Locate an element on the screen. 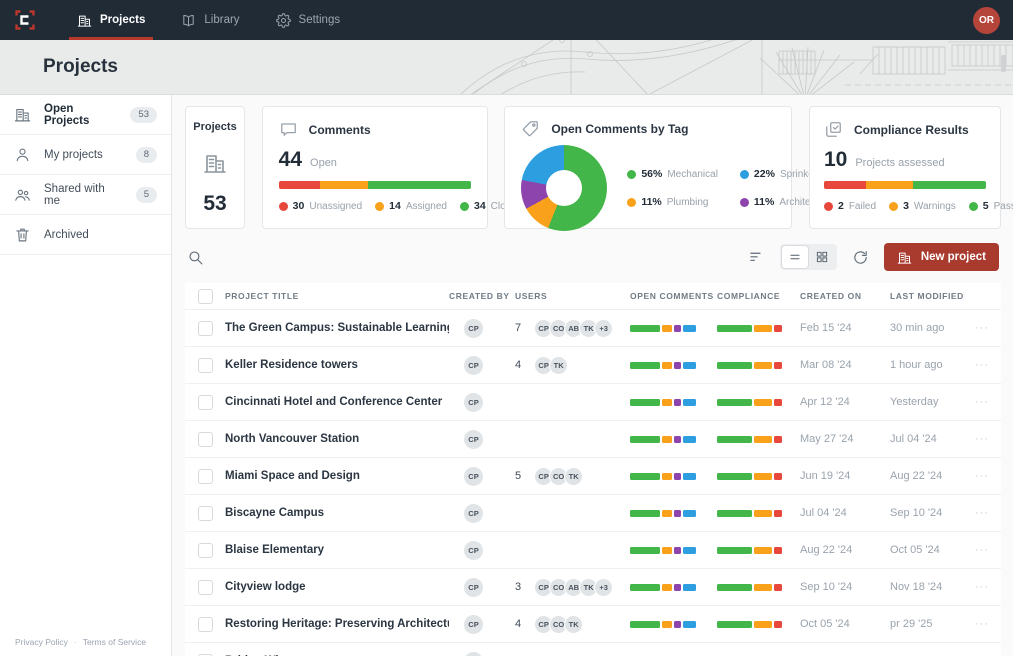 The image size is (1013, 656). grid-view-button is located at coordinates (822, 257).